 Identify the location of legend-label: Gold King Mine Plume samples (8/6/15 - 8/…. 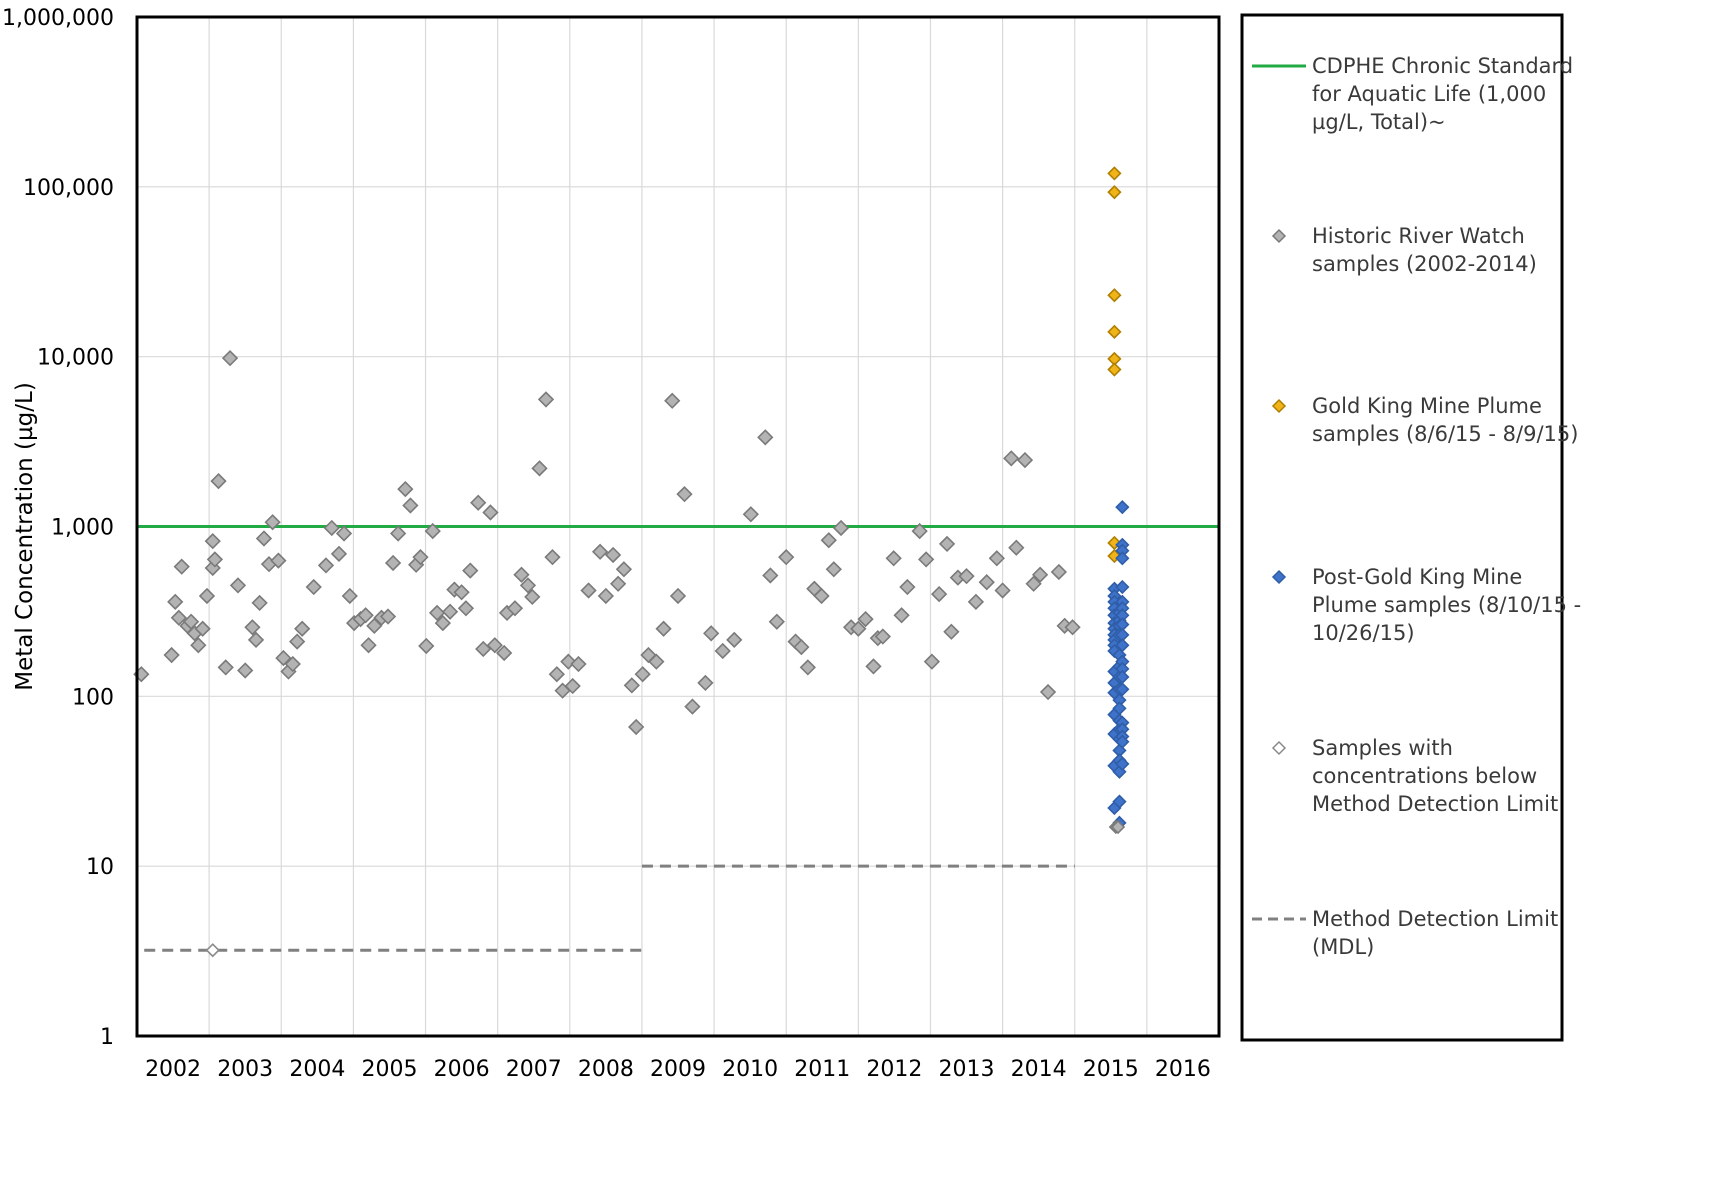
(1445, 420).